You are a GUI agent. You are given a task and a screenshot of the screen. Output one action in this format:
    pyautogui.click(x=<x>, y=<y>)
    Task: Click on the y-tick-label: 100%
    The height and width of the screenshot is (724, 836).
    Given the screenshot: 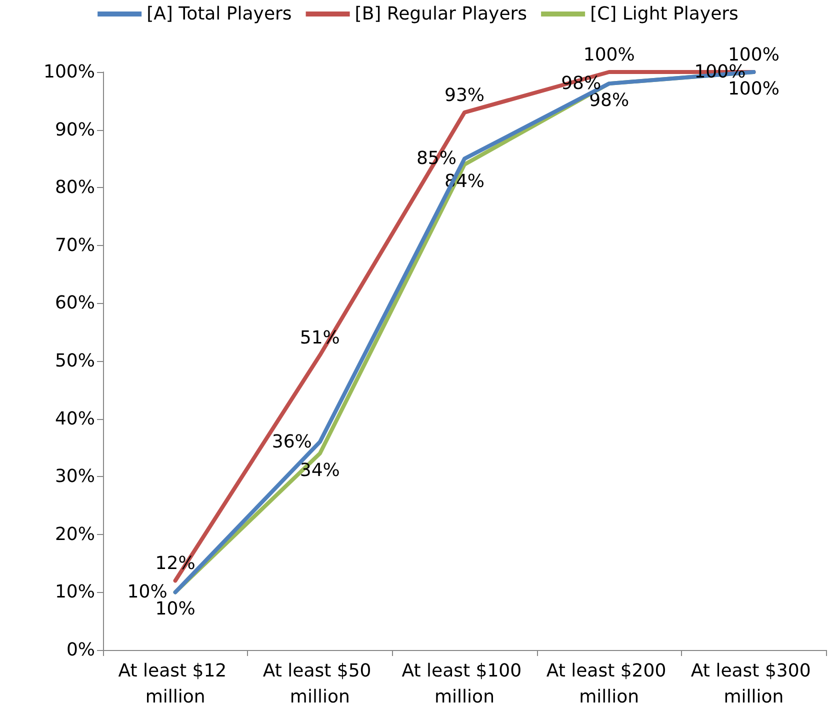 What is the action you would take?
    pyautogui.click(x=69, y=72)
    